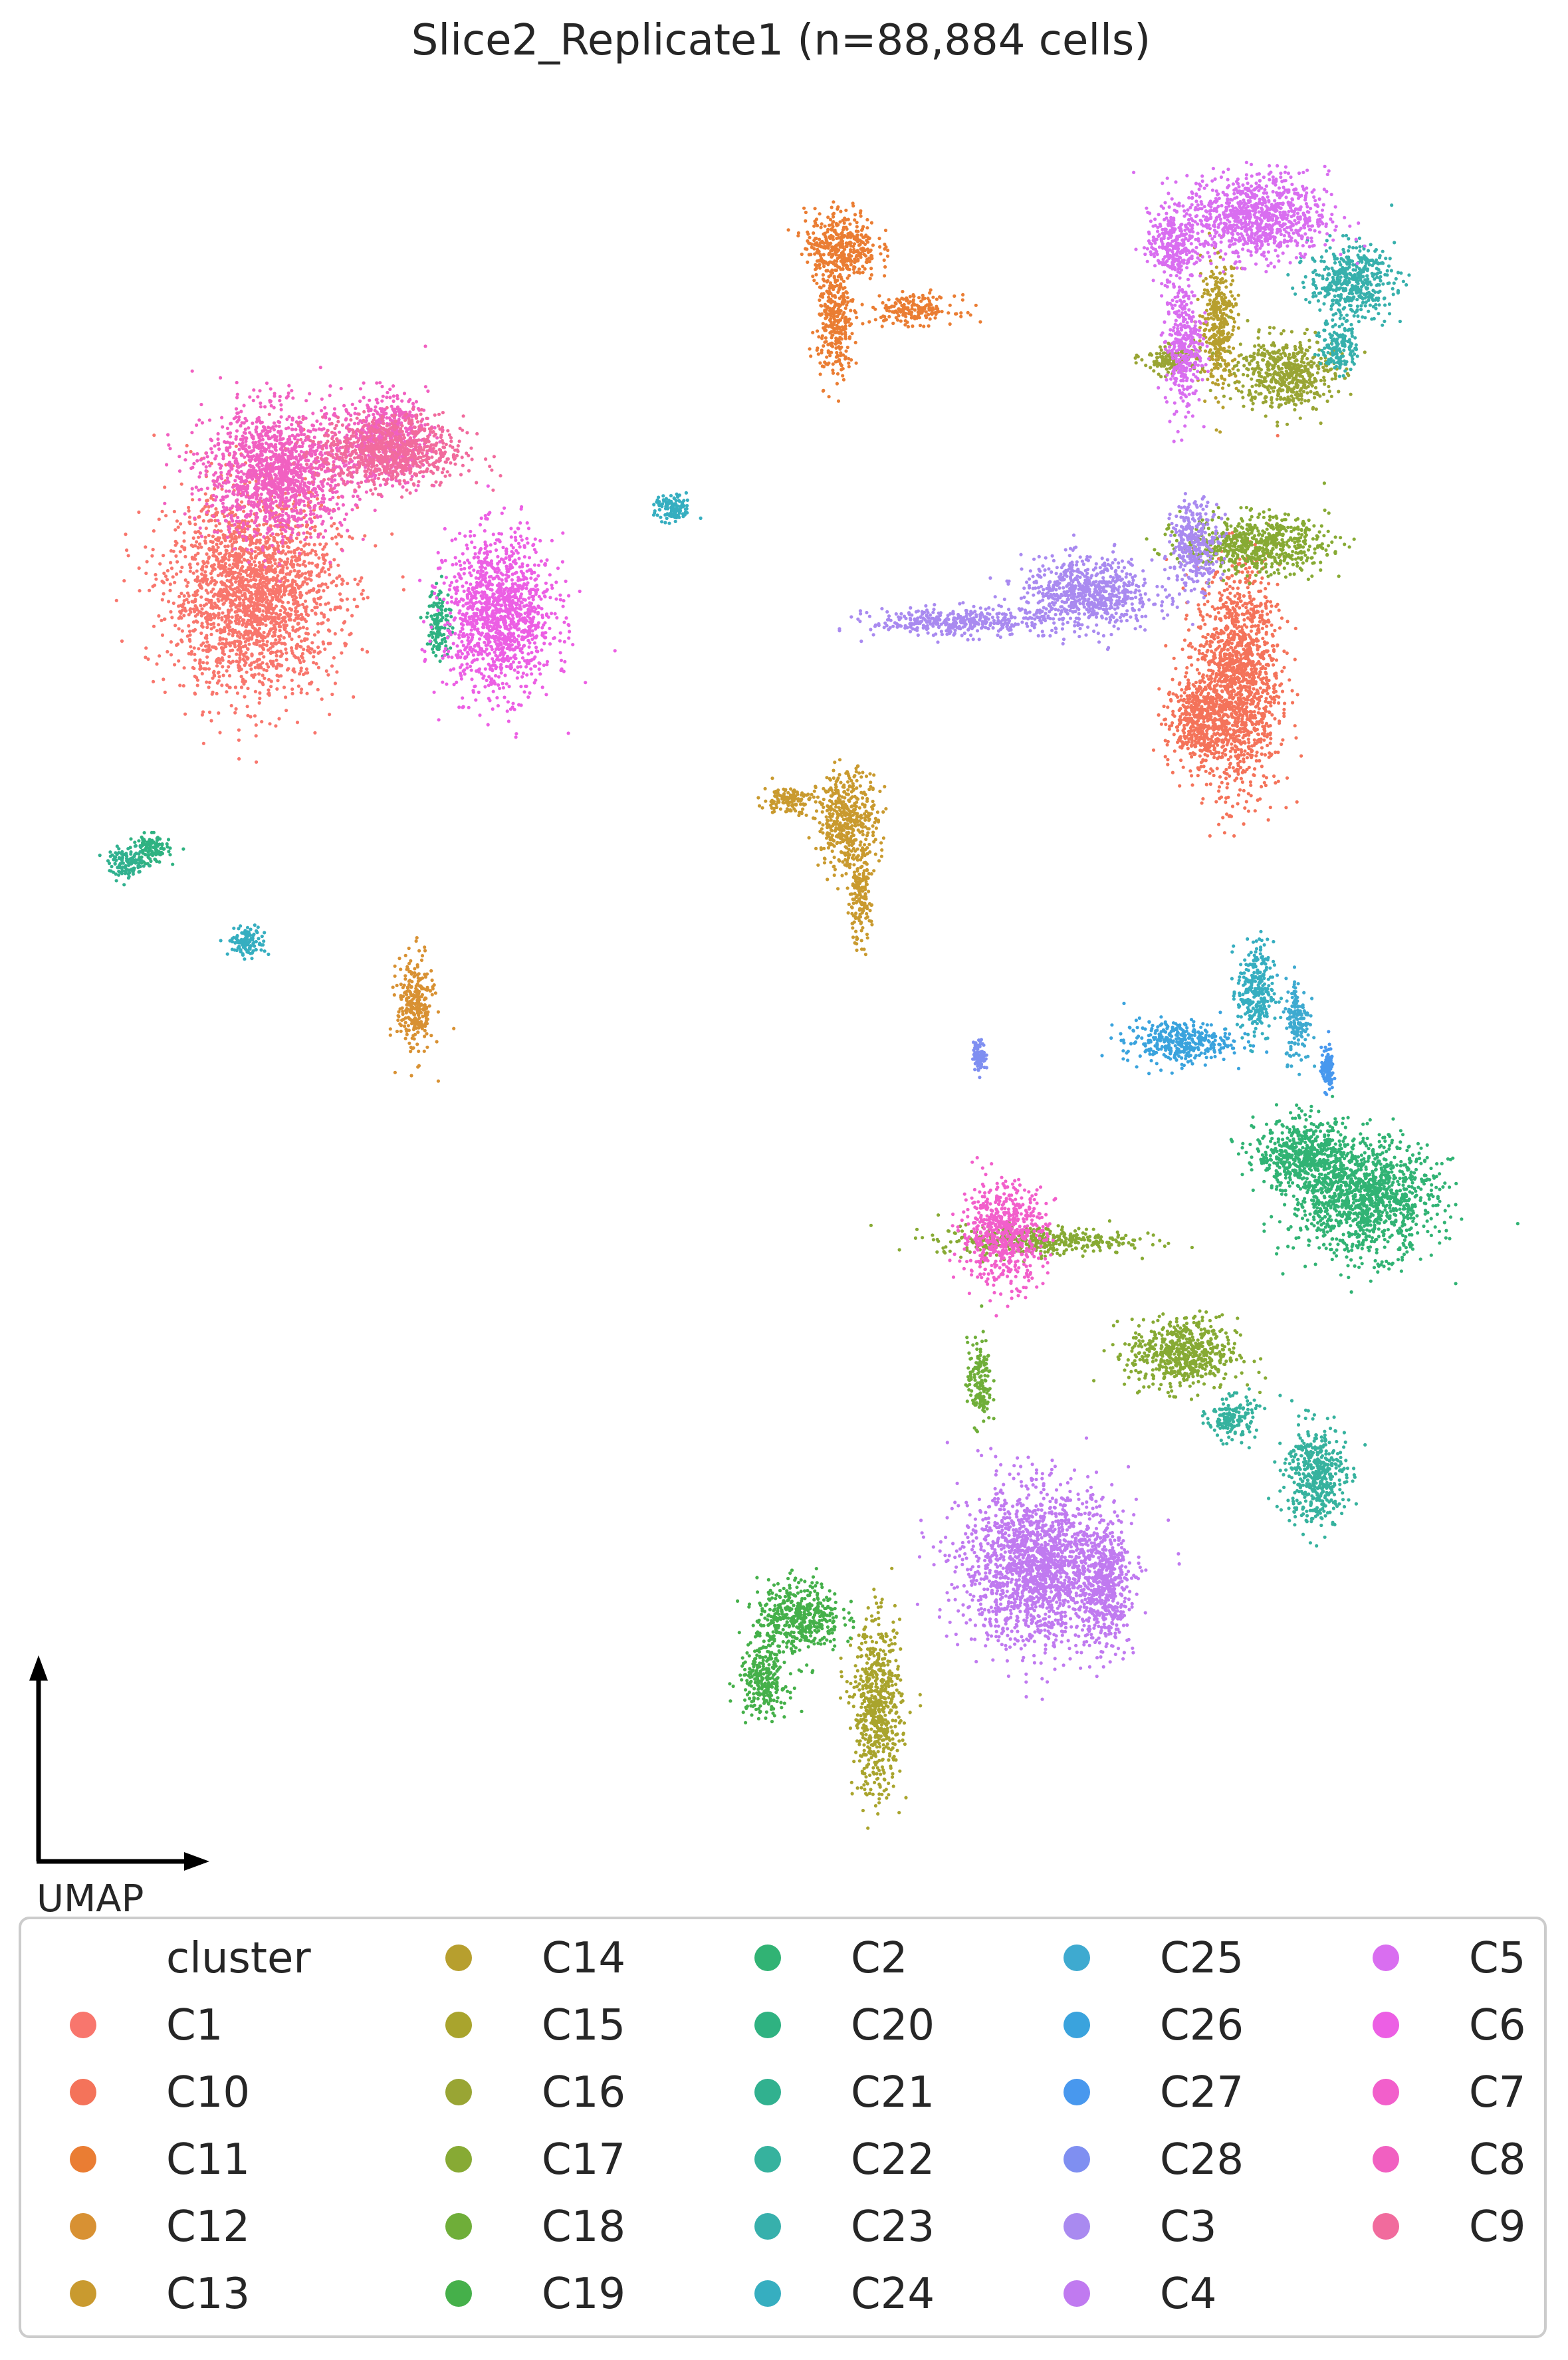 The width and height of the screenshot is (1568, 2360). Describe the element at coordinates (401, 985) in the screenshot. I see `point-c12` at that location.